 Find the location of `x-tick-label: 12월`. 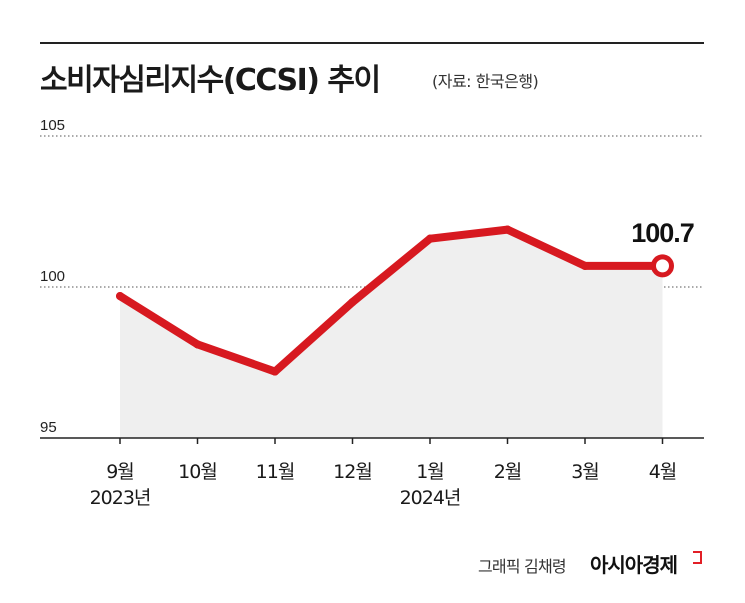

x-tick-label: 12월 is located at coordinates (352, 472).